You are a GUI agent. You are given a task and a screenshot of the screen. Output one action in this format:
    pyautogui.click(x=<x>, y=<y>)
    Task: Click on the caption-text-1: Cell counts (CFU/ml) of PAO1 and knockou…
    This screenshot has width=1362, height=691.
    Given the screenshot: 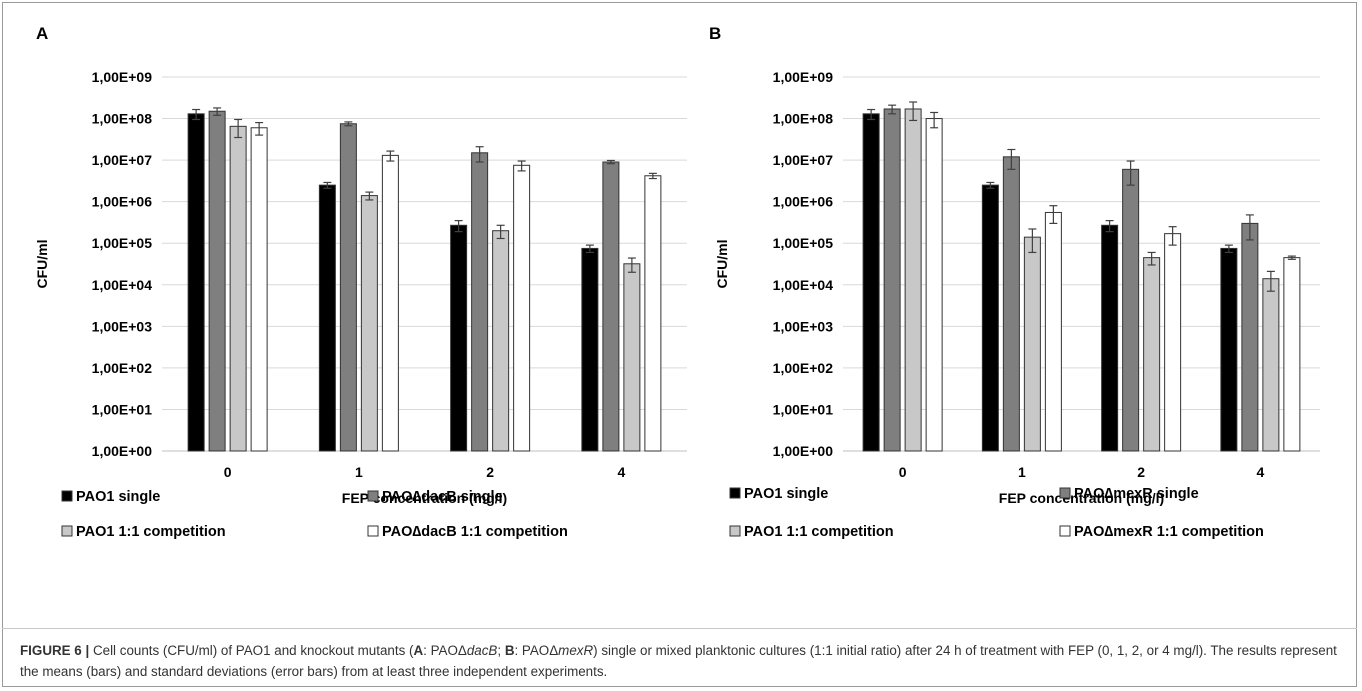 What is the action you would take?
    pyautogui.click(x=251, y=650)
    